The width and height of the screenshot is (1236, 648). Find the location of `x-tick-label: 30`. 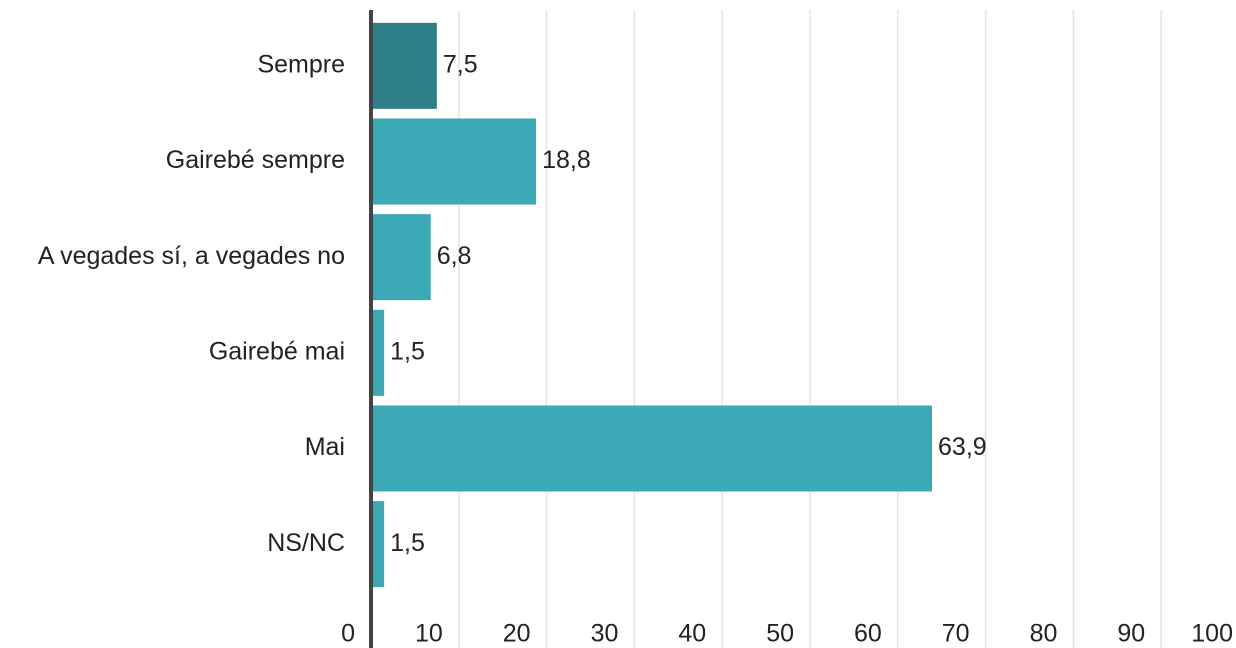

x-tick-label: 30 is located at coordinates (605, 634).